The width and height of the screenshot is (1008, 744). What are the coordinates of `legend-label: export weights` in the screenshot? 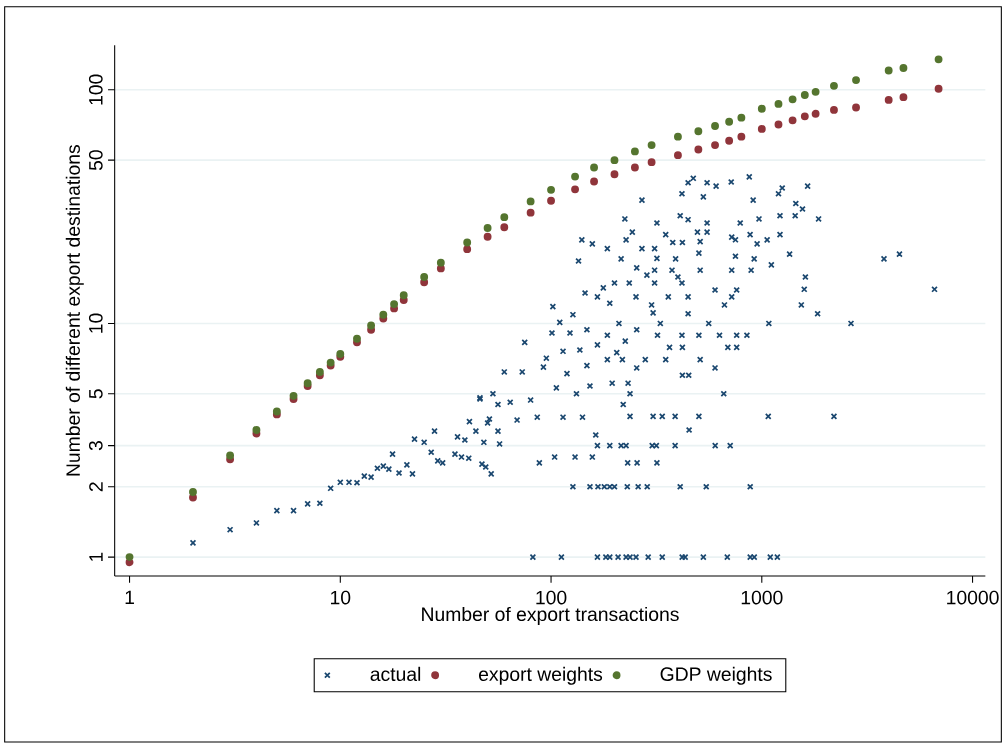 It's located at (540, 675).